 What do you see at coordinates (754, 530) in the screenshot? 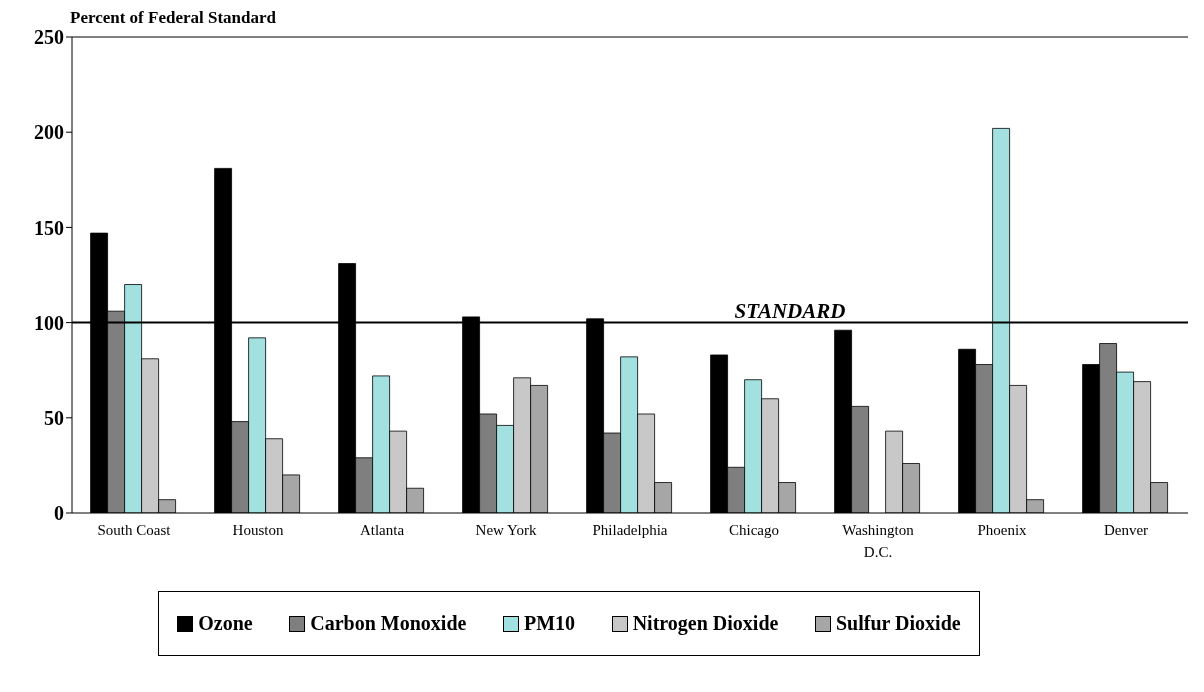
I see `x-tick-label: Chicago` at bounding box center [754, 530].